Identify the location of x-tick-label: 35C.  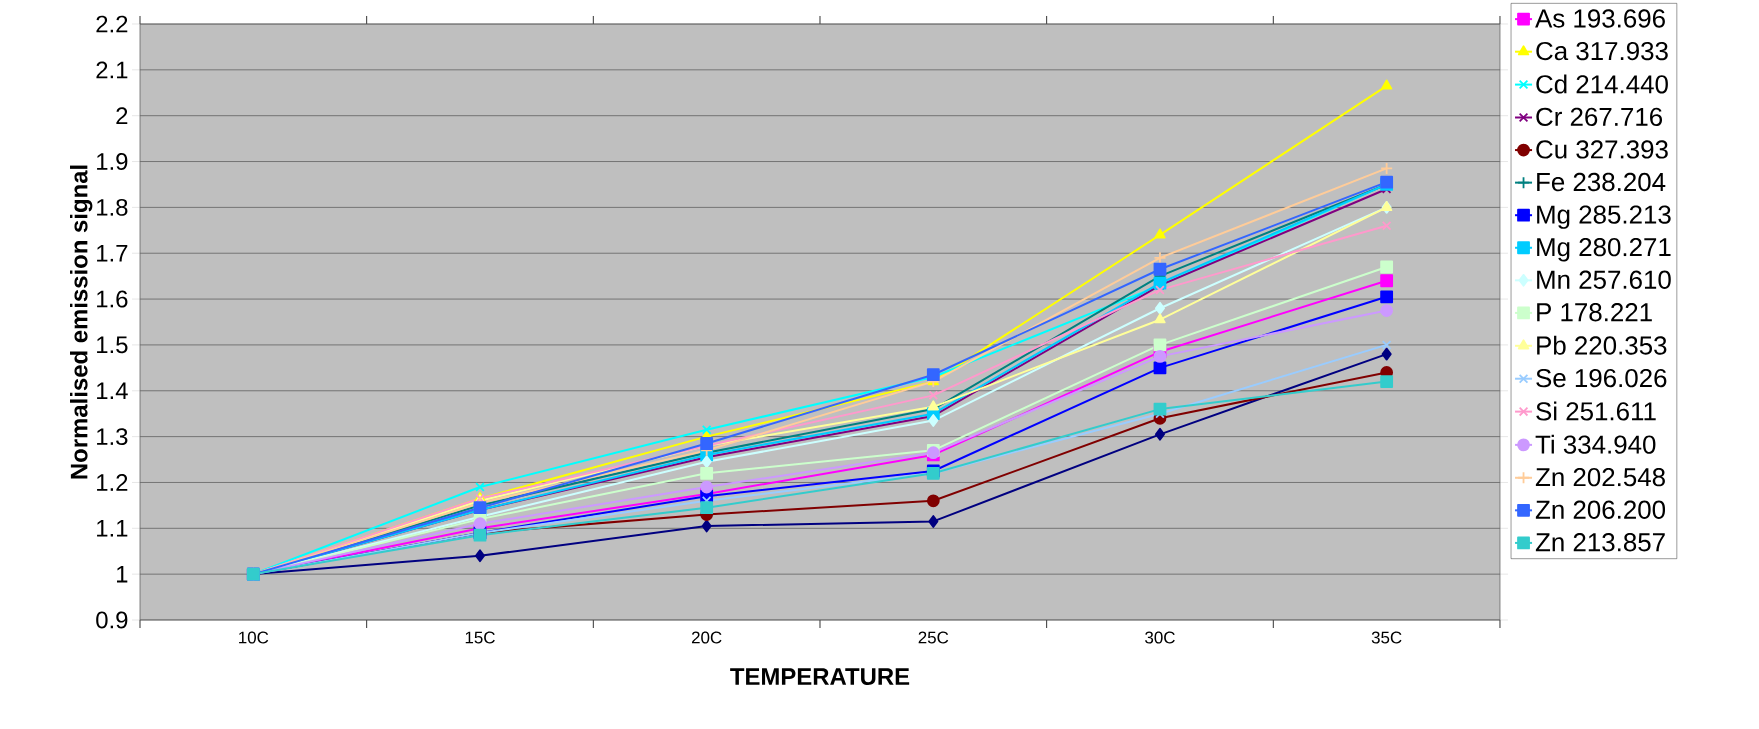
(1386, 637).